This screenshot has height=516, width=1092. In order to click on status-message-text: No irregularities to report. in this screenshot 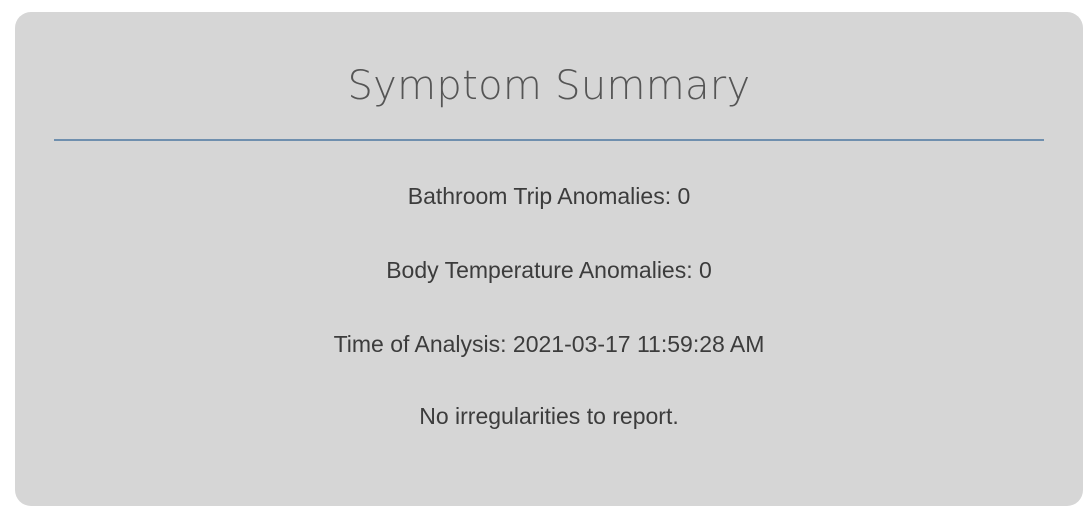, I will do `click(549, 416)`.